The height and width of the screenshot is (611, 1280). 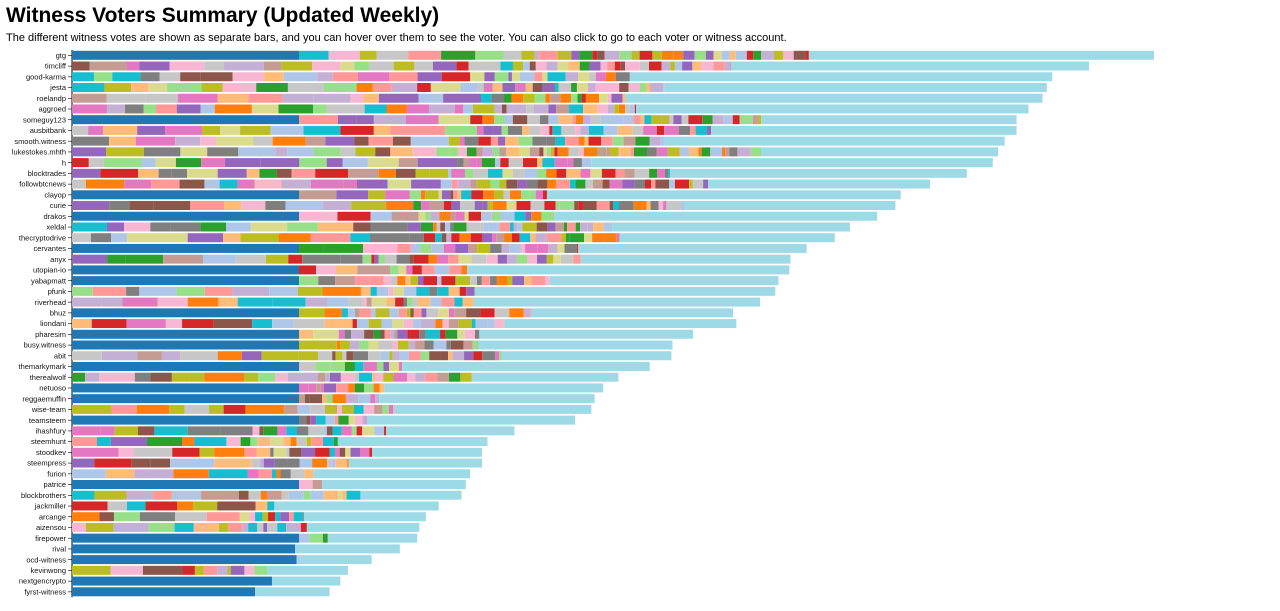 What do you see at coordinates (45, 345) in the screenshot?
I see `witness-label: busy.witness` at bounding box center [45, 345].